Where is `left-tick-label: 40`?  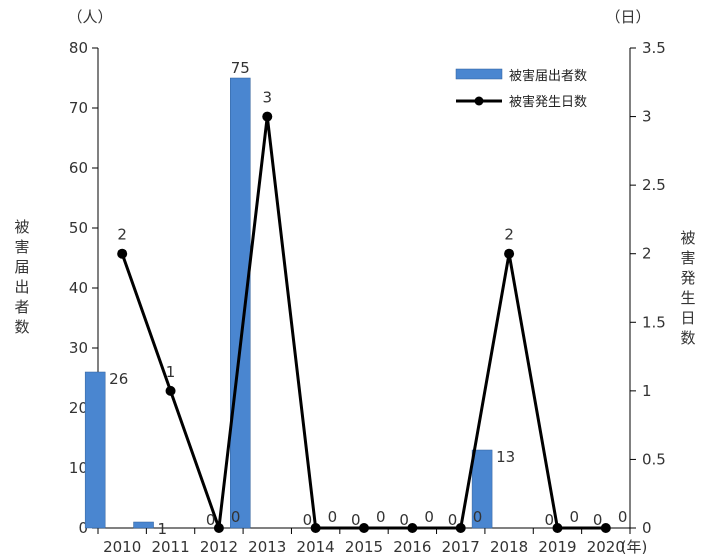
left-tick-label: 40 is located at coordinates (78, 288).